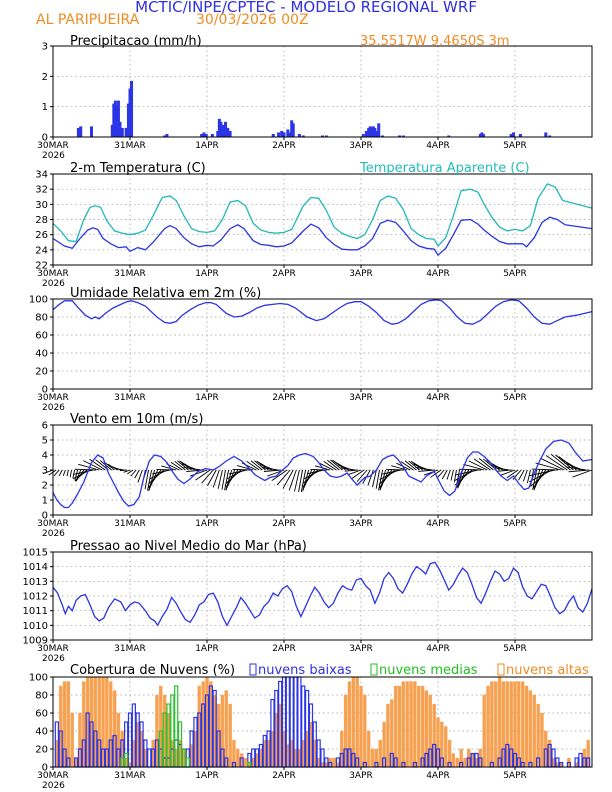 This screenshot has width=612, height=792. What do you see at coordinates (53, 649) in the screenshot?
I see `x-tick-label: 30MAR` at bounding box center [53, 649].